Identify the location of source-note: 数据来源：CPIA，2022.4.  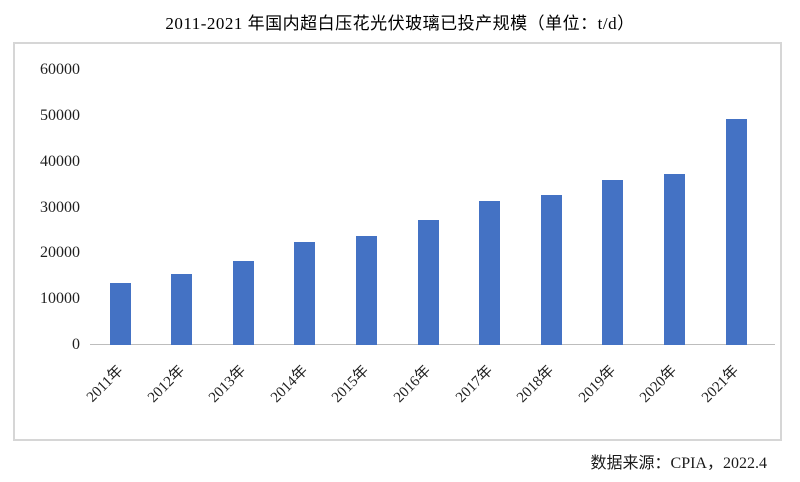
(678, 463).